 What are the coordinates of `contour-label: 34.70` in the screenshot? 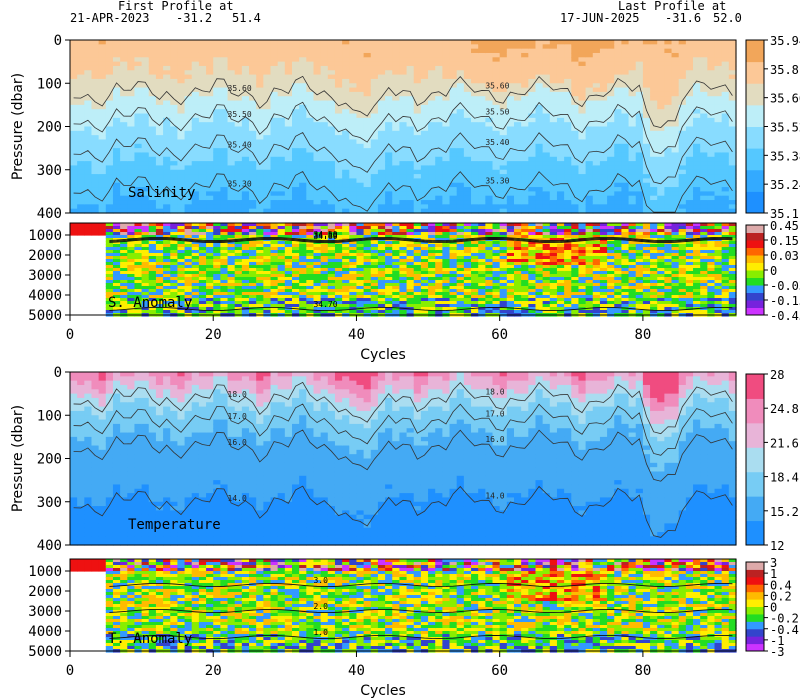 It's located at (325, 304).